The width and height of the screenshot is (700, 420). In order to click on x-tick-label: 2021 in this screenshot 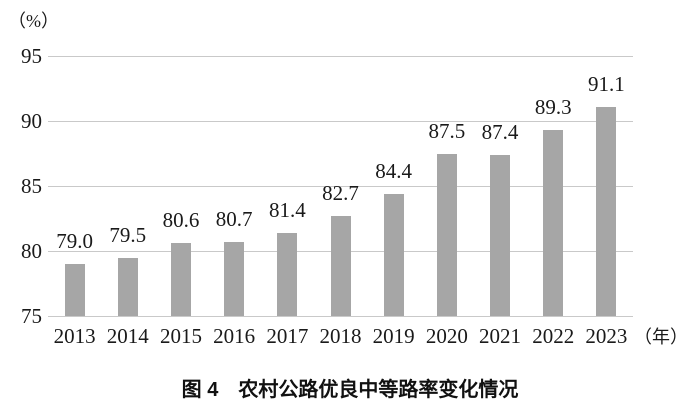, I will do `click(500, 336)`.